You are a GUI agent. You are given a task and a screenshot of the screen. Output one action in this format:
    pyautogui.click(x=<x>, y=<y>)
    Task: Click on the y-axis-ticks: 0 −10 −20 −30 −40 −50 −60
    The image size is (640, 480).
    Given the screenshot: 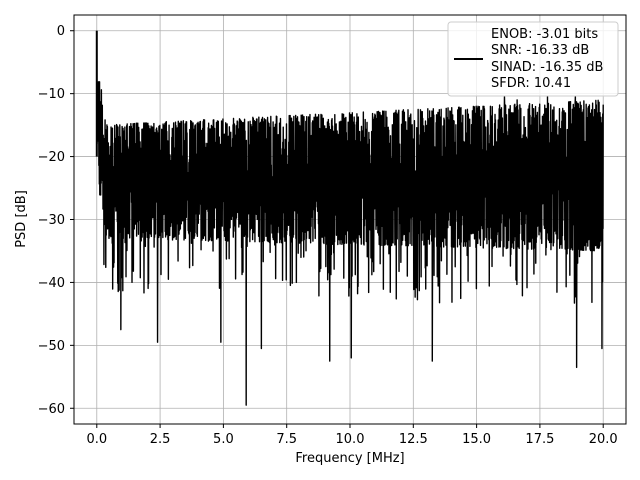 What is the action you would take?
    pyautogui.click(x=56, y=220)
    